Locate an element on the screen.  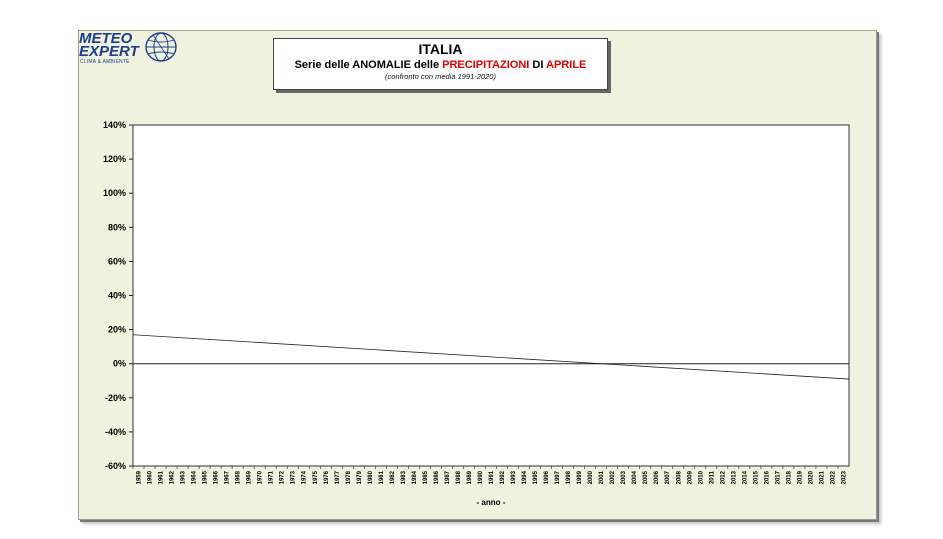
x-tick-label: 1986 is located at coordinates (437, 477).